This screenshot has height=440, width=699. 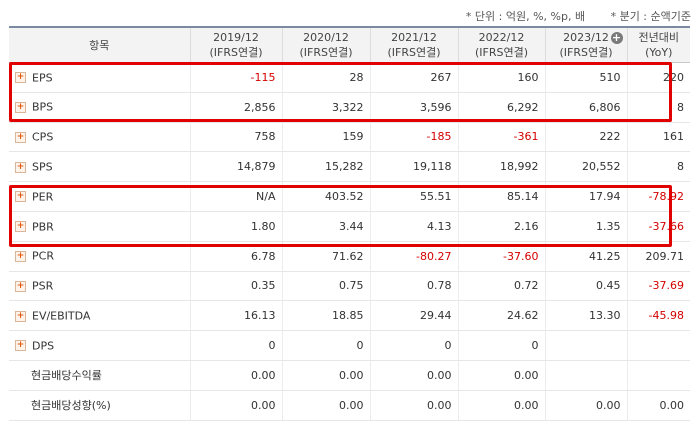 I want to click on row-label-cell: 현금배당수익률, so click(x=99, y=375).